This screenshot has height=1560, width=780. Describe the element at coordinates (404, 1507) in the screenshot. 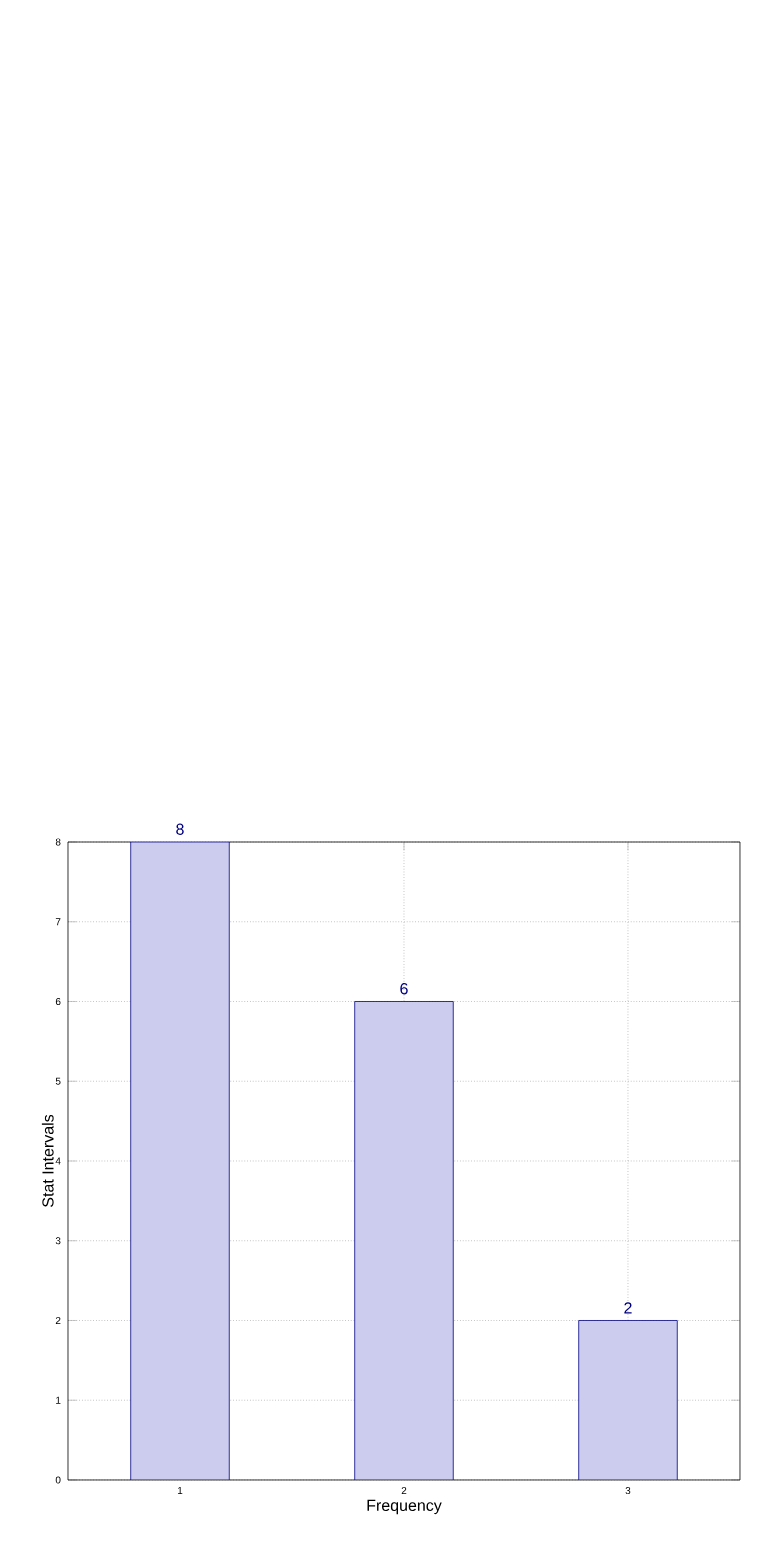

I see `x-axis-title: Frequency` at that location.